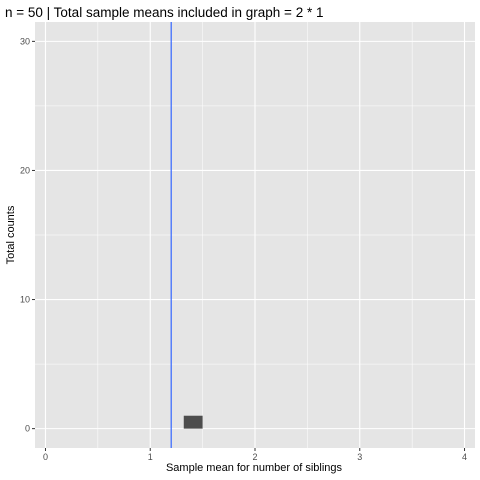  I want to click on y-tick-label: 30, so click(25, 41).